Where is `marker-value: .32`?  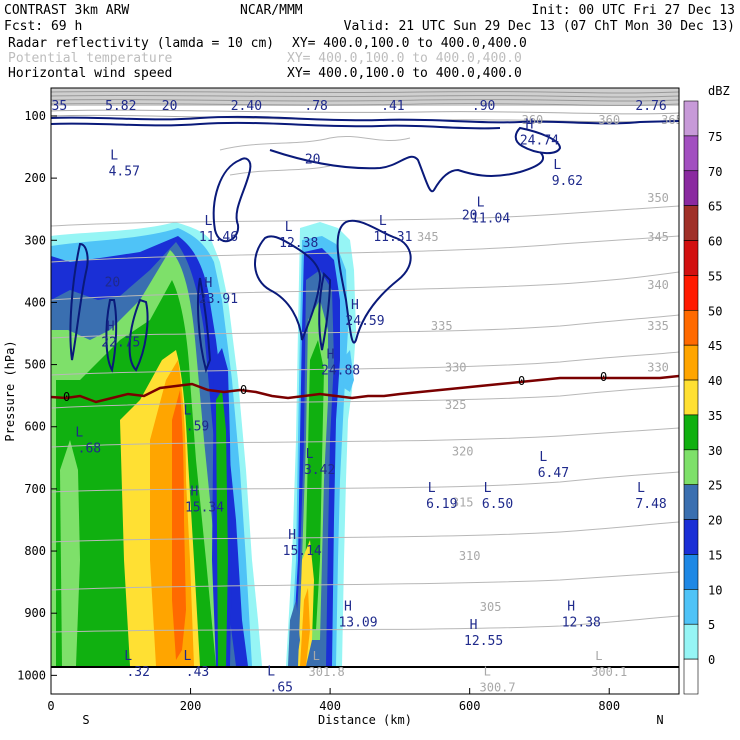 marker-value: .32 is located at coordinates (137, 672).